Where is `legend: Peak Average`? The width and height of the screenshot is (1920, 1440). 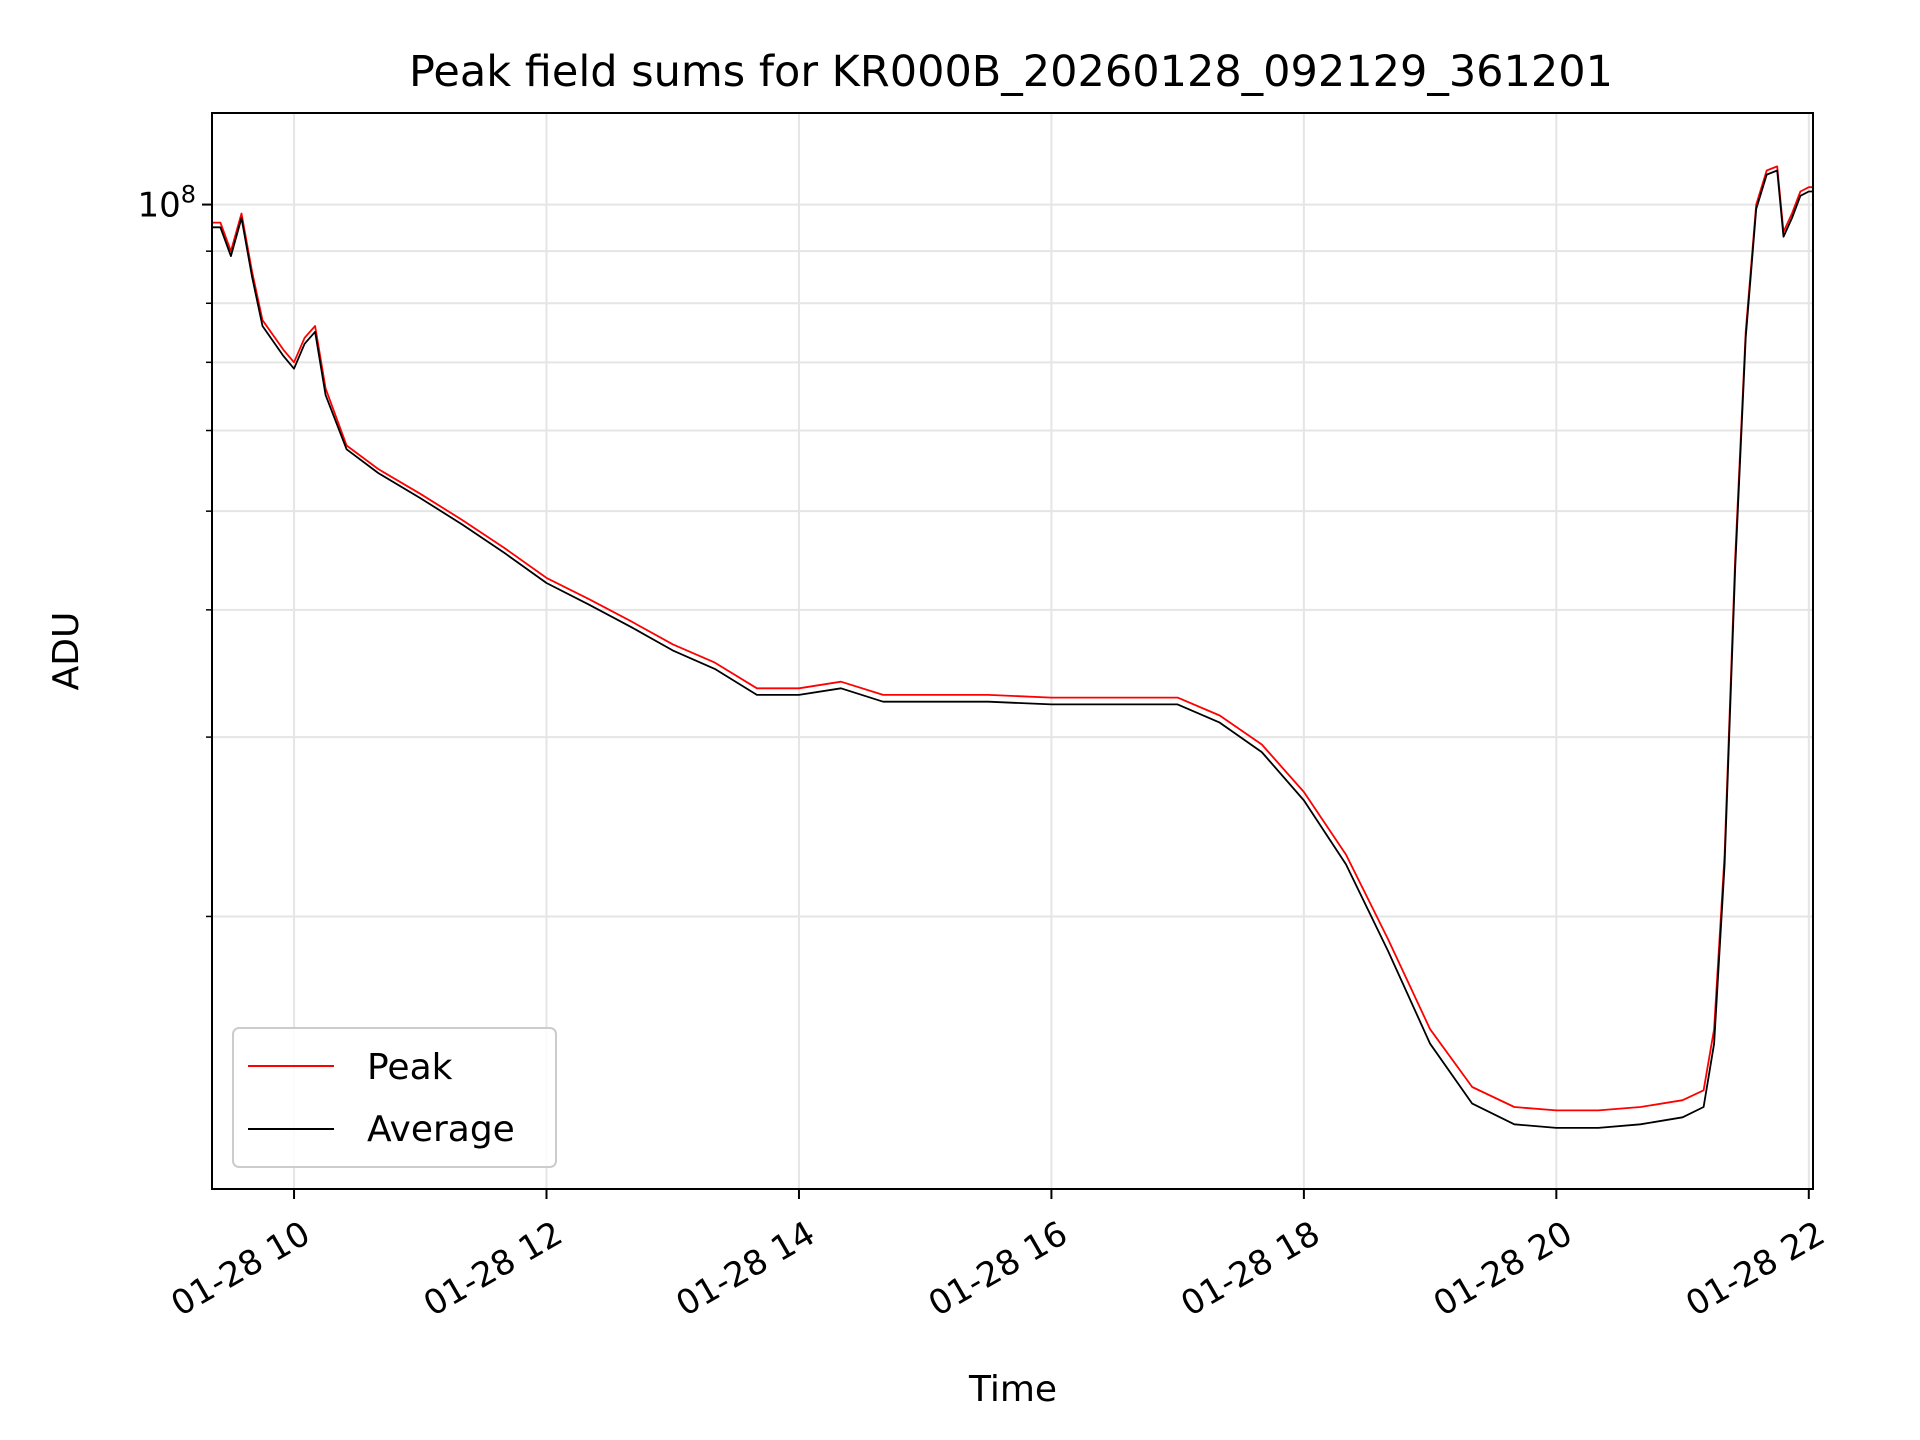
legend: Peak Average is located at coordinates (394, 1097).